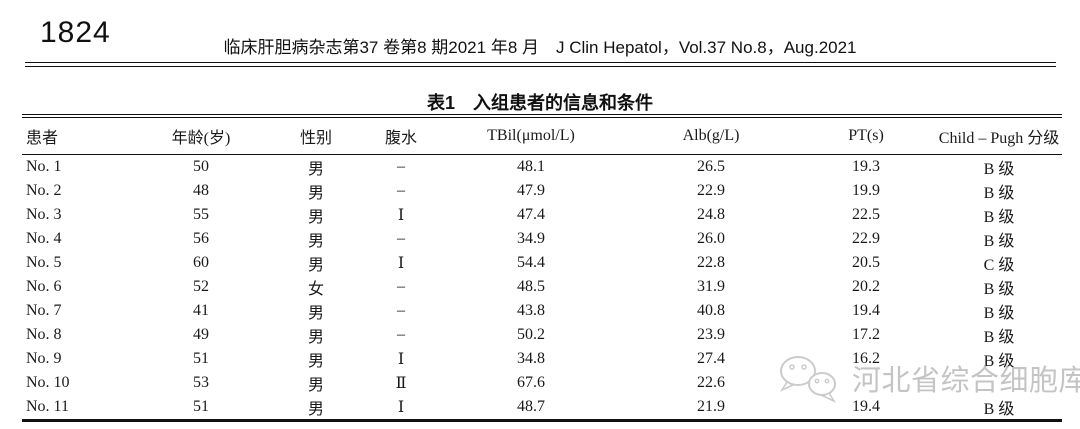  What do you see at coordinates (47, 406) in the screenshot?
I see `cell-patient: No. 11` at bounding box center [47, 406].